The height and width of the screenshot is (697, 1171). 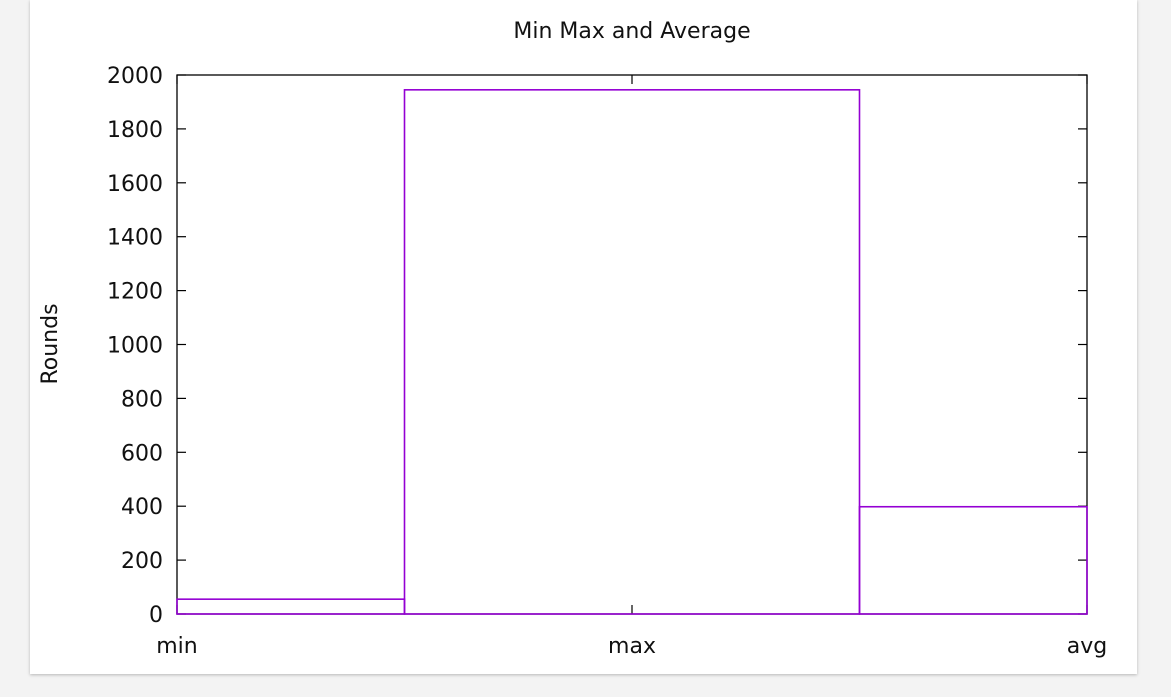 What do you see at coordinates (135, 346) in the screenshot?
I see `y-tick-label: 1000` at bounding box center [135, 346].